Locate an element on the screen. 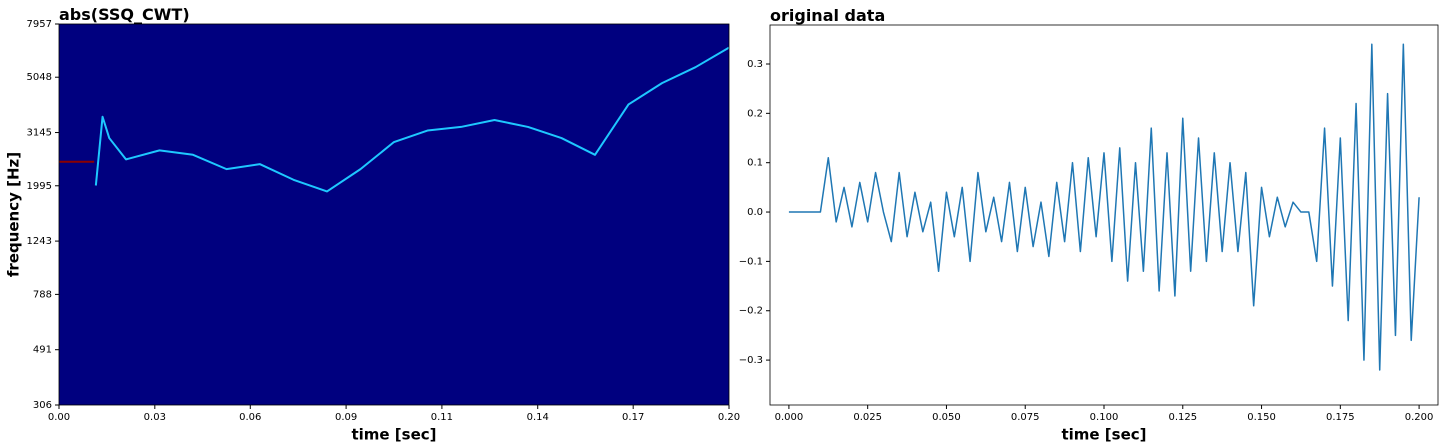 This screenshot has height=446, width=1444. y-axis-label: frequency [Hz] is located at coordinates (14, 214).